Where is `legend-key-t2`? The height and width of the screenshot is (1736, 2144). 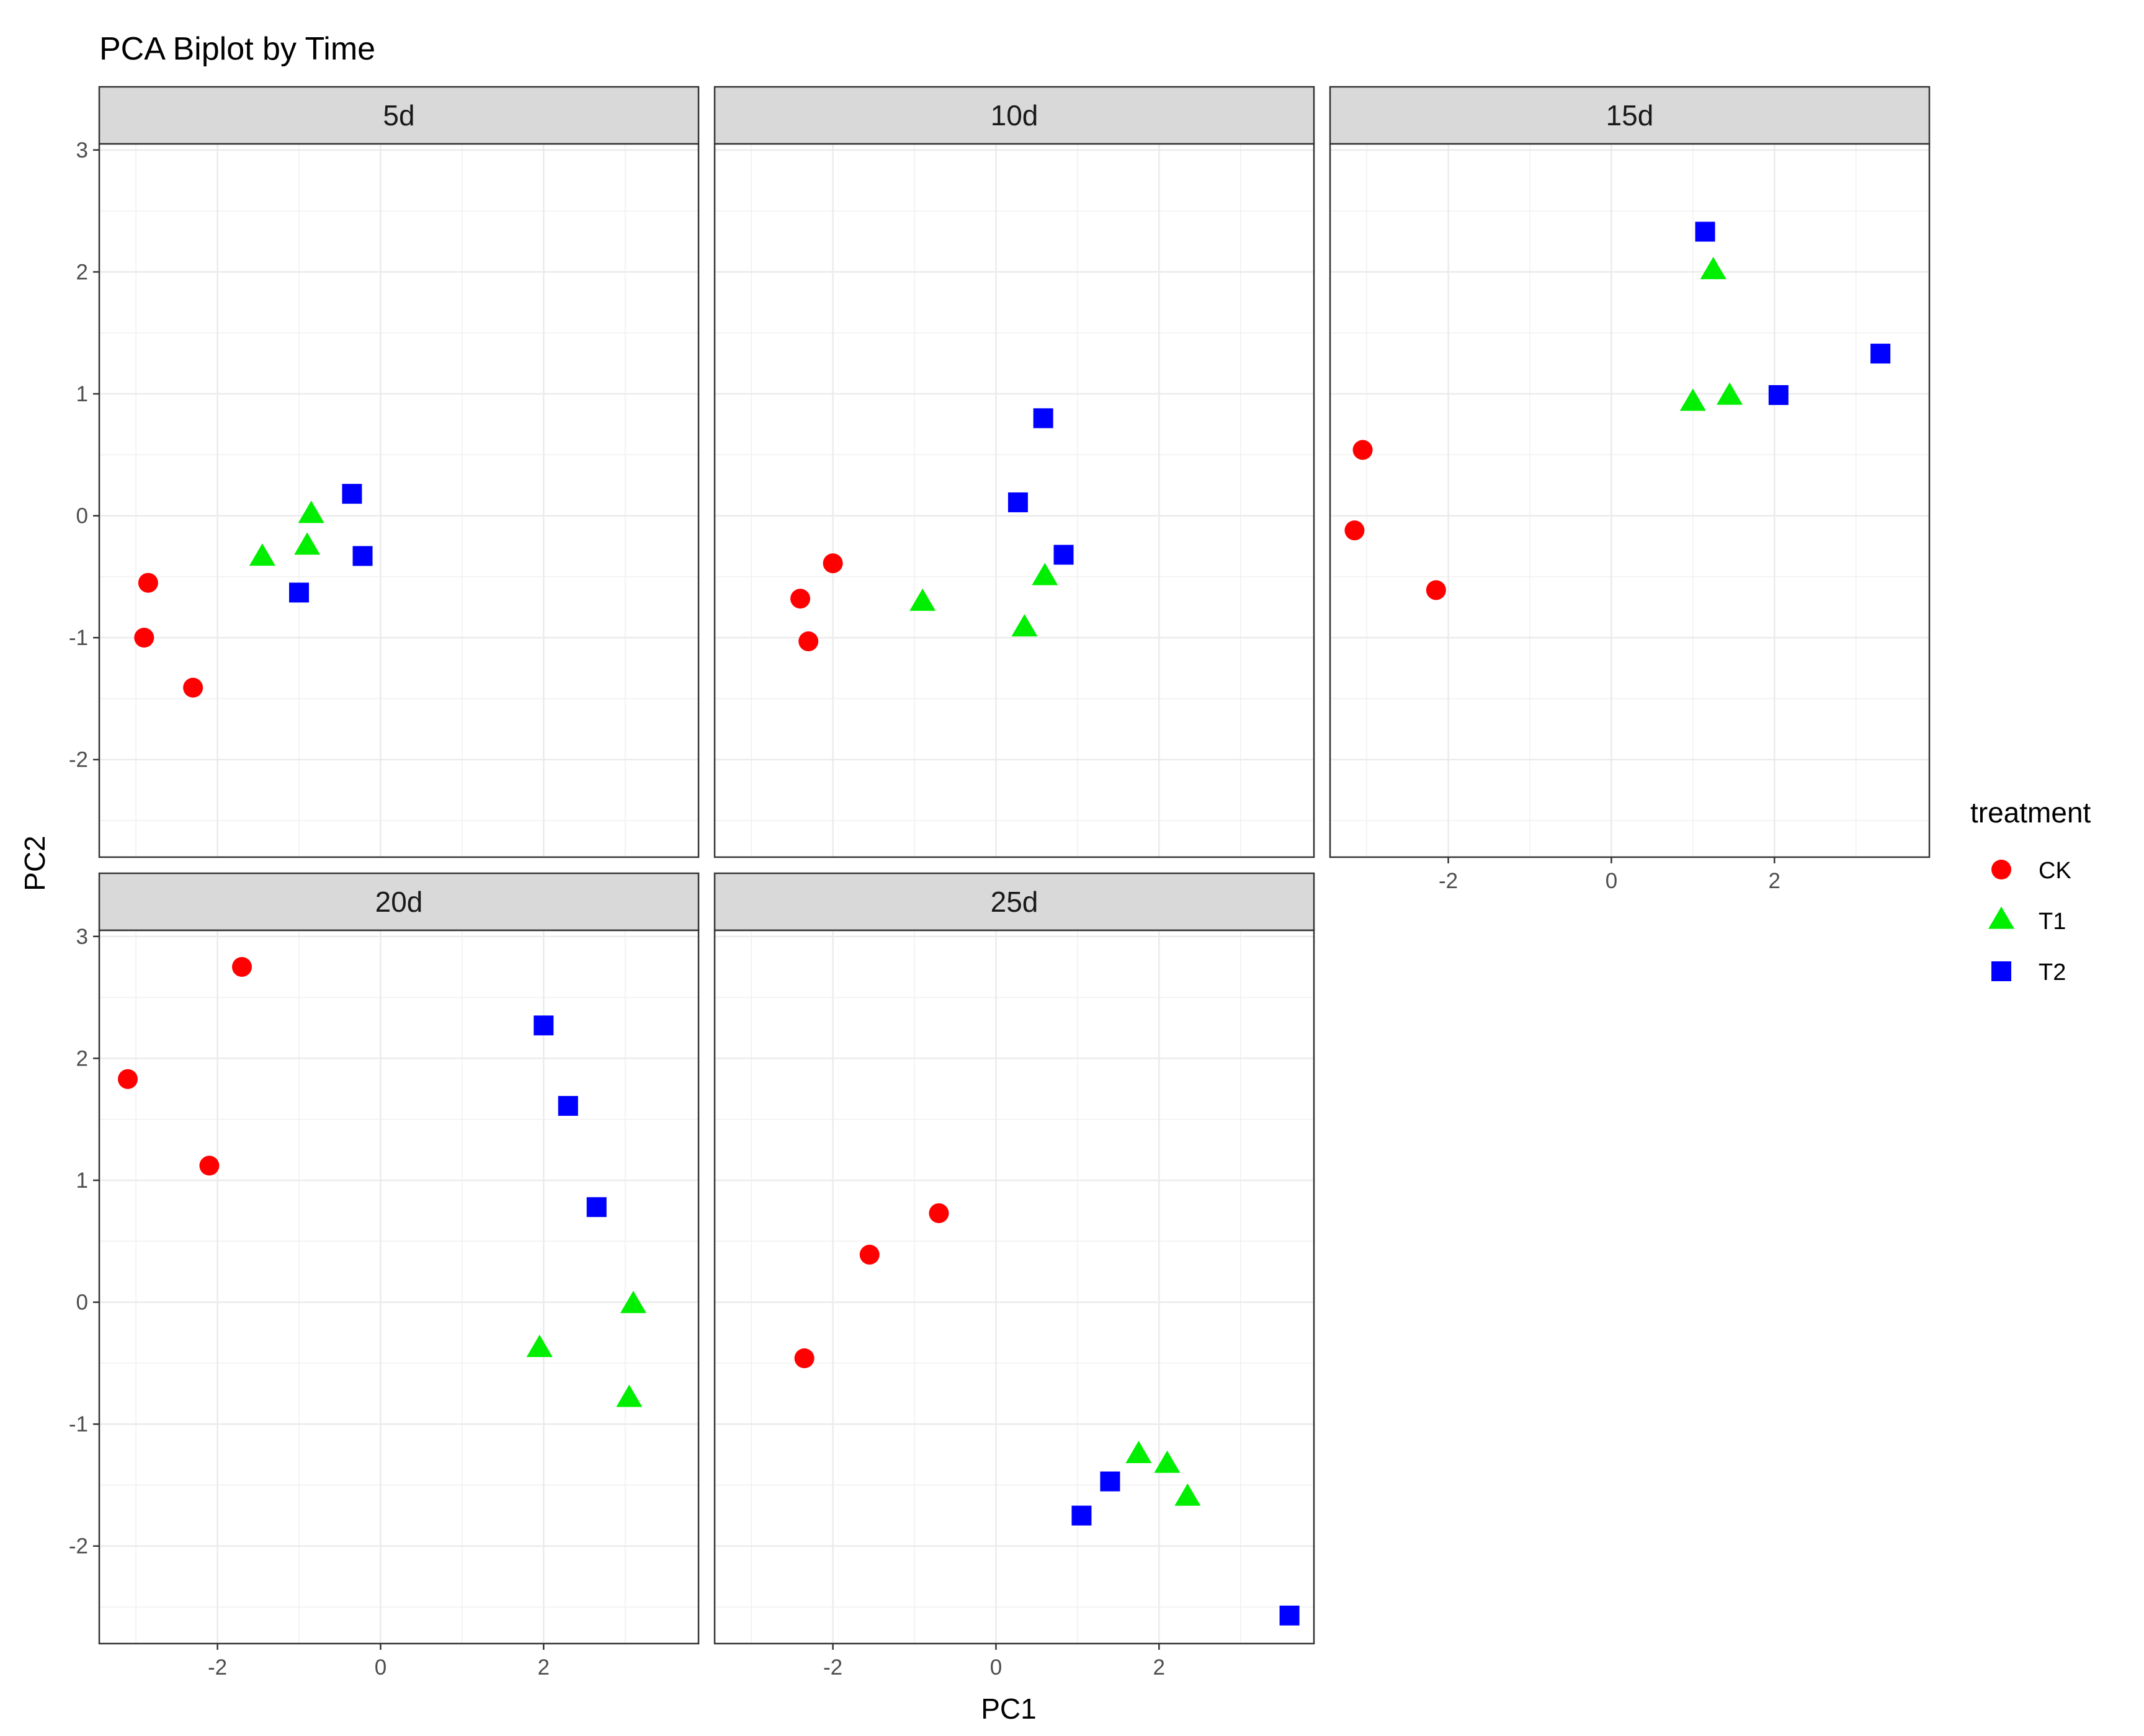
legend-key-t2 is located at coordinates (2001, 971).